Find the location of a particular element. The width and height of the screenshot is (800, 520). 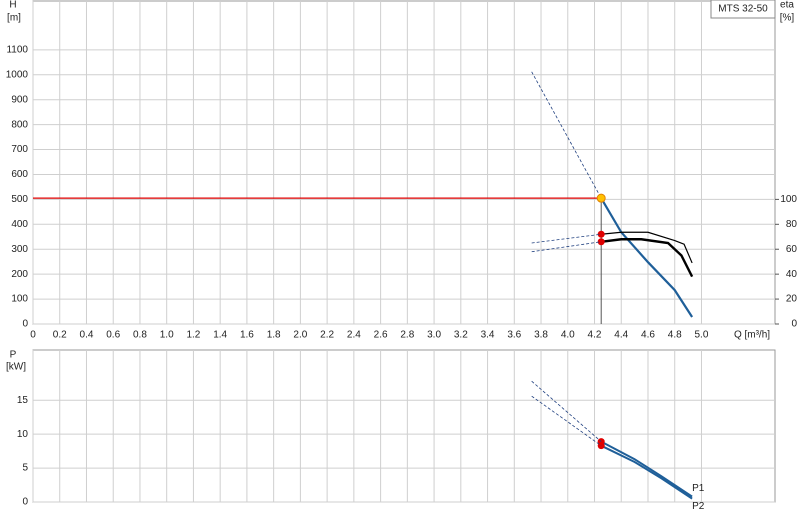

x-tick-label: 0 is located at coordinates (33, 335).